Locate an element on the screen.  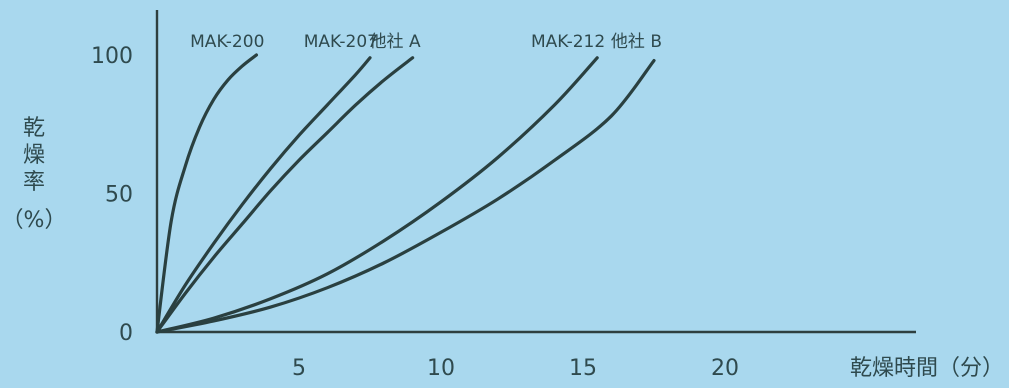
y-axis-label-line-2: 燥 is located at coordinates (34, 155).